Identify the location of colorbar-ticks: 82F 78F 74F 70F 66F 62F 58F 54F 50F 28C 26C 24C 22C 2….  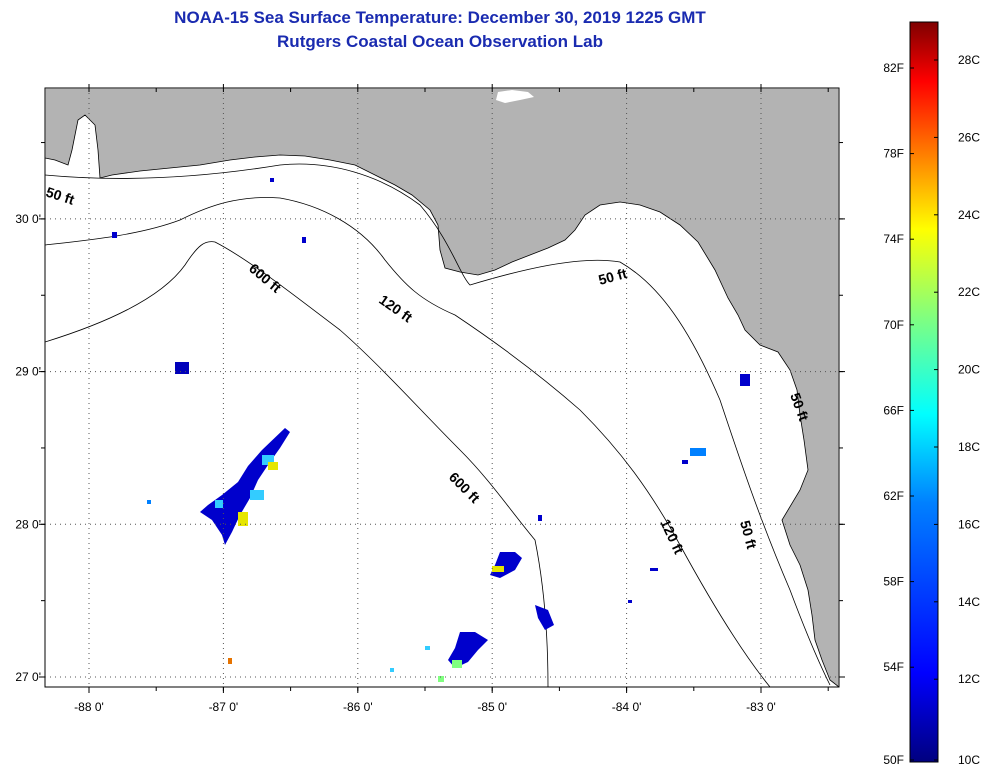
(931, 410).